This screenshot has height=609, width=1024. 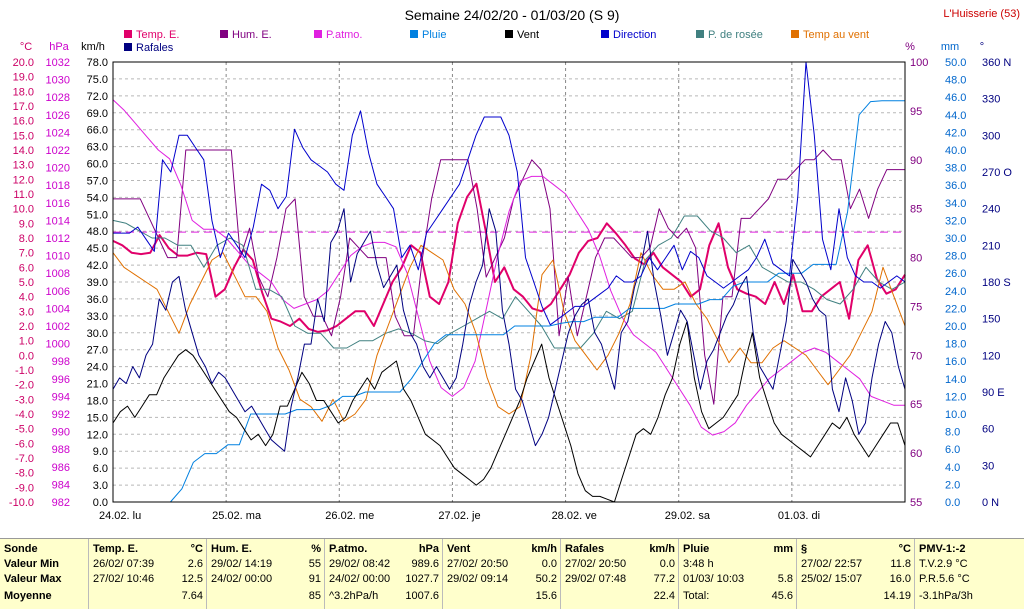 I want to click on axis-tick-label: 24.0, so click(x=955, y=292).